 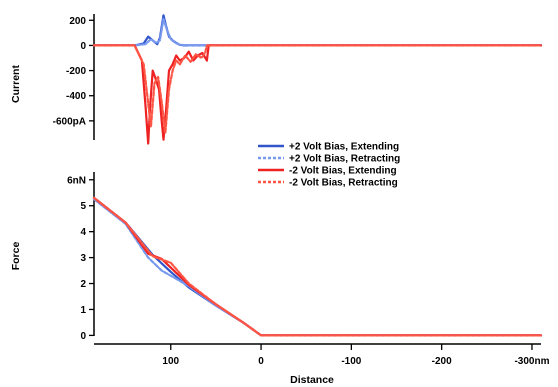 I want to click on distance-x-label: Distance, so click(x=312, y=380).